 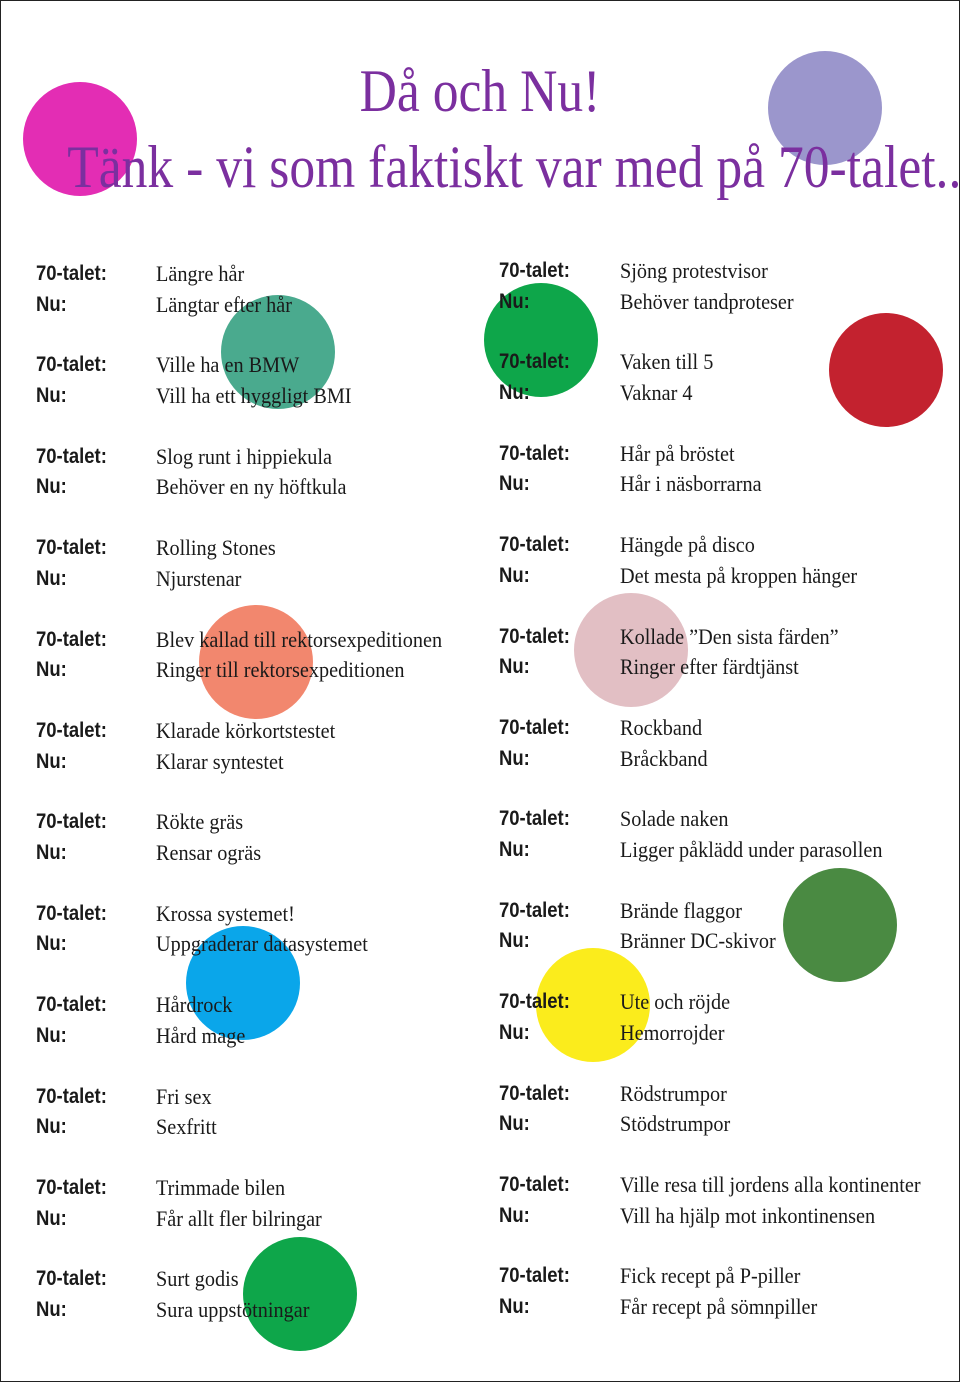 I want to click on magenta-dot, so click(x=80, y=139).